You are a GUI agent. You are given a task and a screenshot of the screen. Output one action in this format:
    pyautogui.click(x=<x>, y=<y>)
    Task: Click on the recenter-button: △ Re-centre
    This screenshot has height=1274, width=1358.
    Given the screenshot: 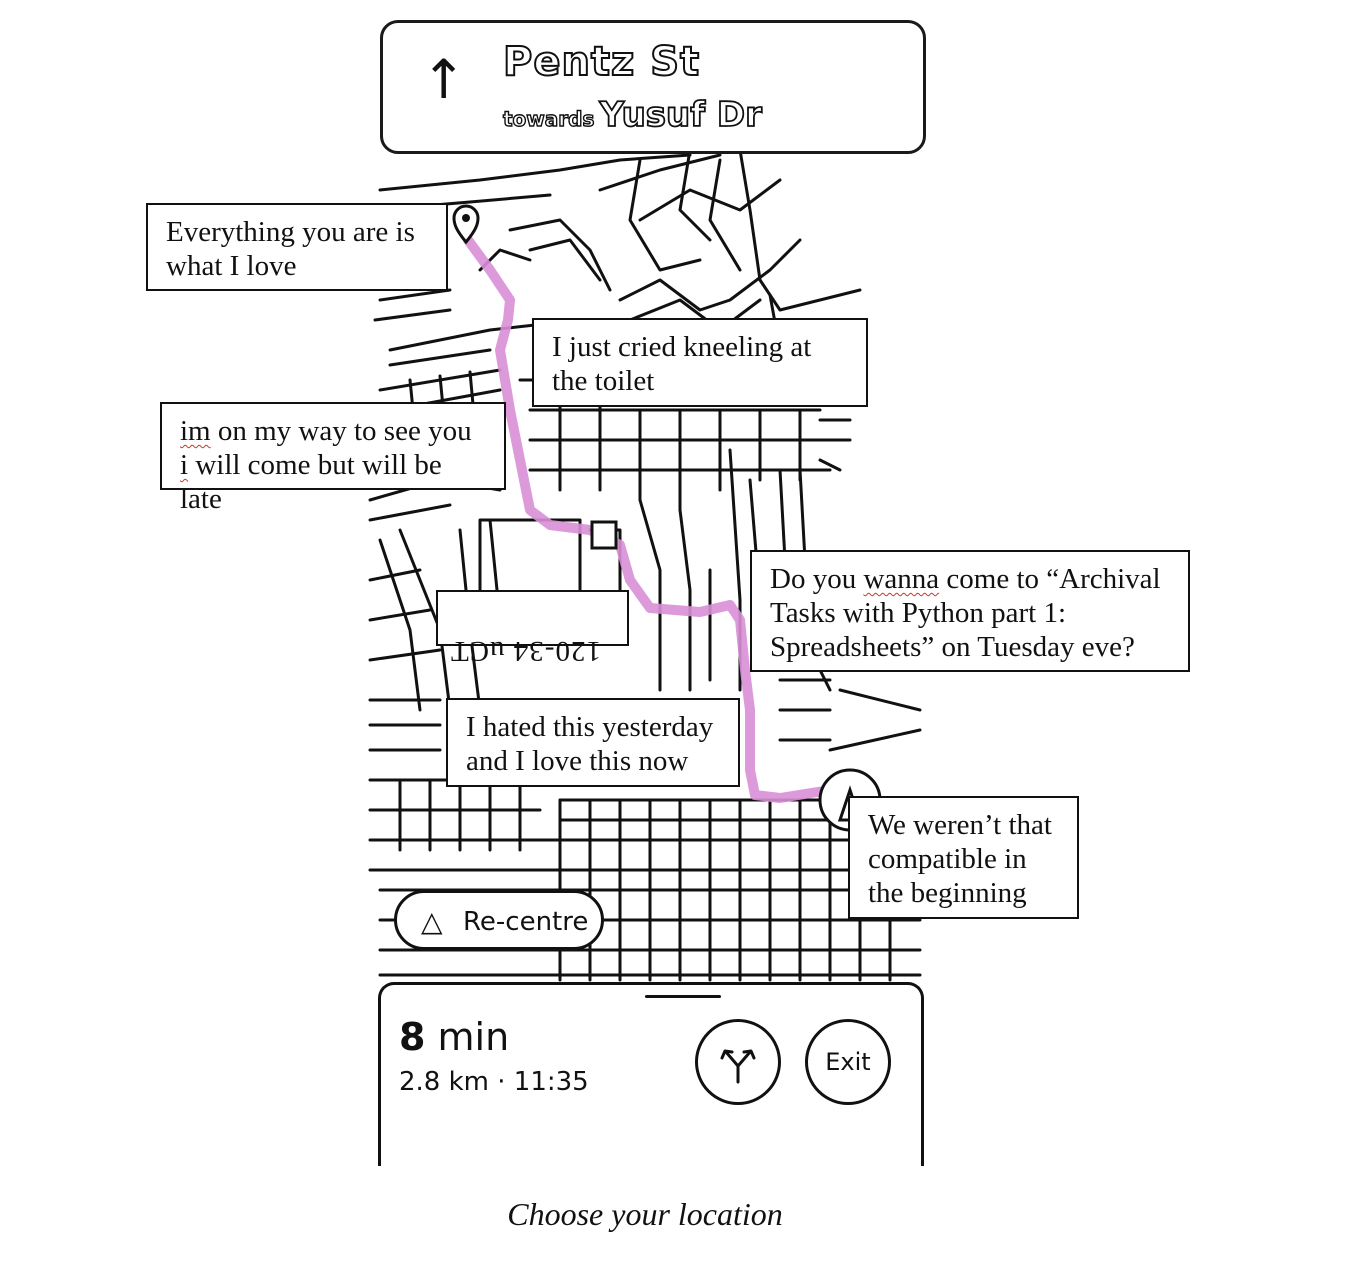 What is the action you would take?
    pyautogui.click(x=499, y=920)
    